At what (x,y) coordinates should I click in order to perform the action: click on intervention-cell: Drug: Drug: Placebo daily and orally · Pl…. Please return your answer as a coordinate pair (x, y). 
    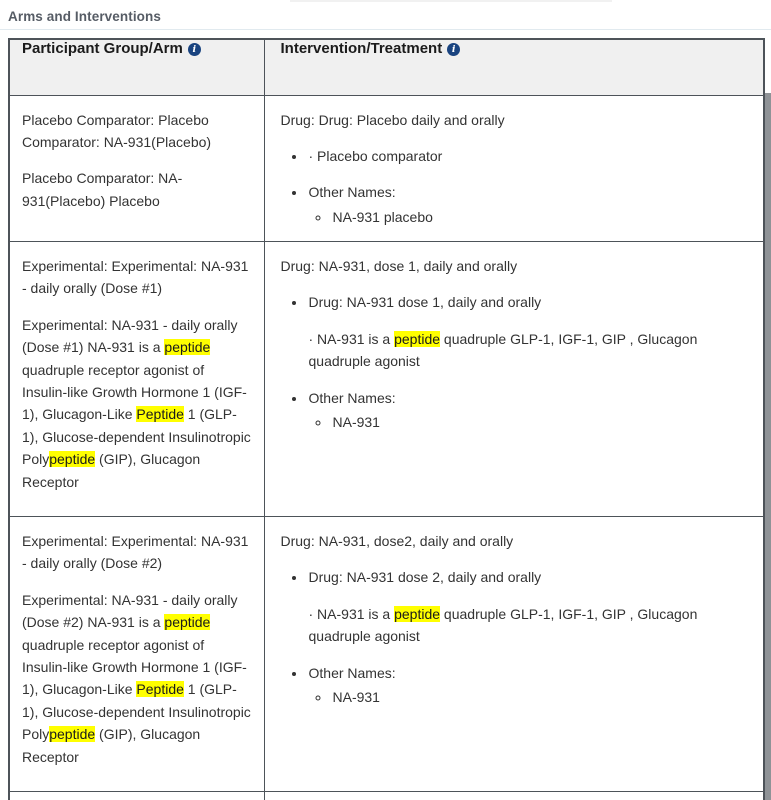
    Looking at the image, I should click on (514, 168).